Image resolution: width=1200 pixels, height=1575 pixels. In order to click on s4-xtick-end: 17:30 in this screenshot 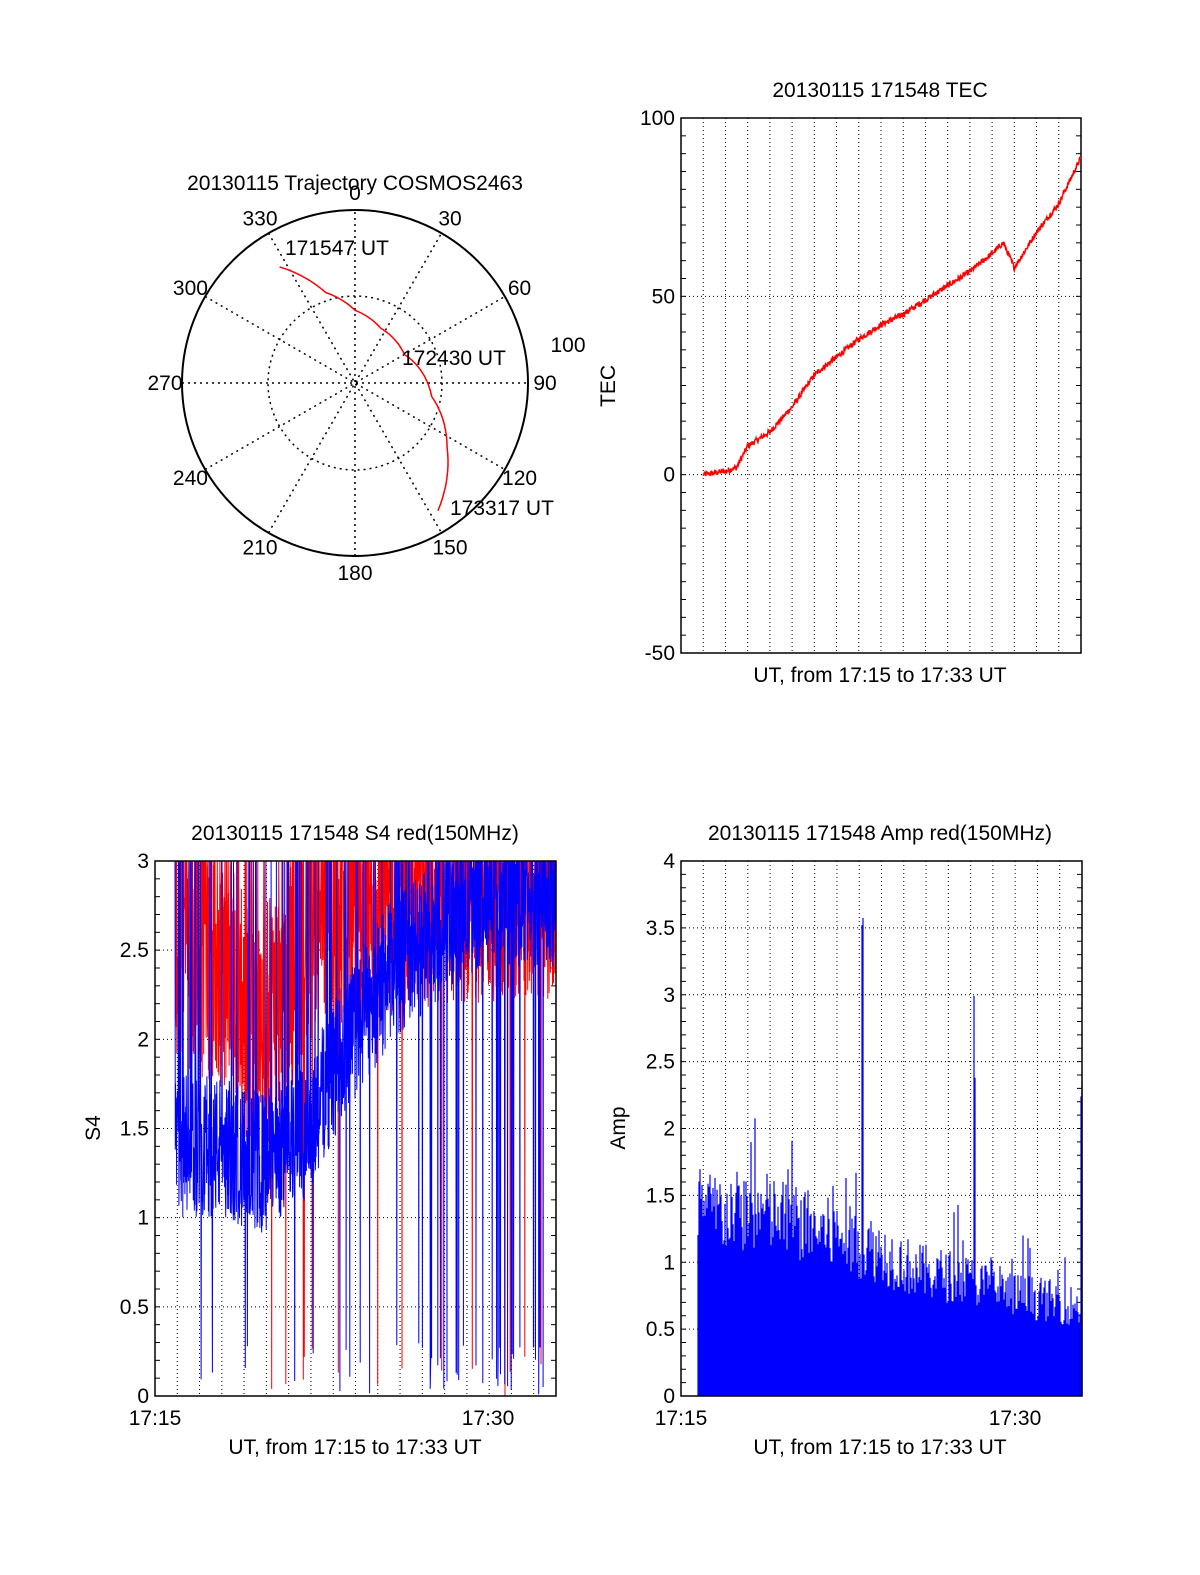, I will do `click(488, 1418)`.